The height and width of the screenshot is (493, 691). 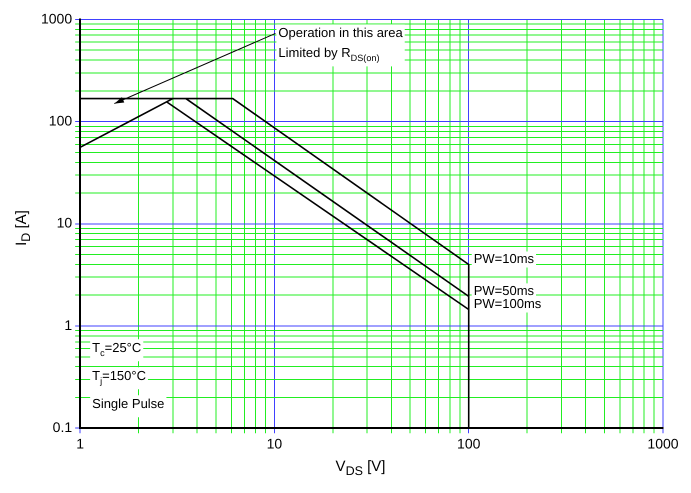 What do you see at coordinates (663, 443) in the screenshot?
I see `x-tick-label: 1000` at bounding box center [663, 443].